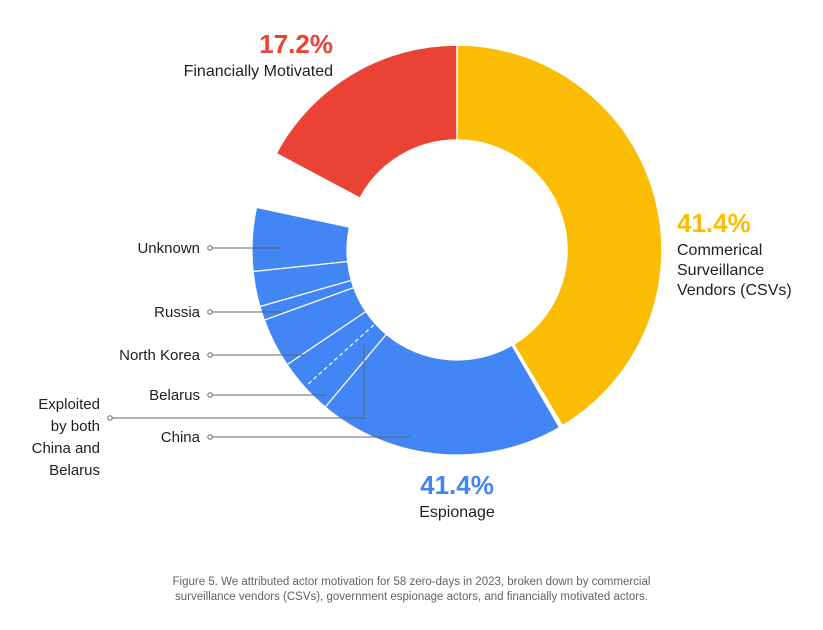  Describe the element at coordinates (210, 248) in the screenshot. I see `leader-dot-unknown` at that location.